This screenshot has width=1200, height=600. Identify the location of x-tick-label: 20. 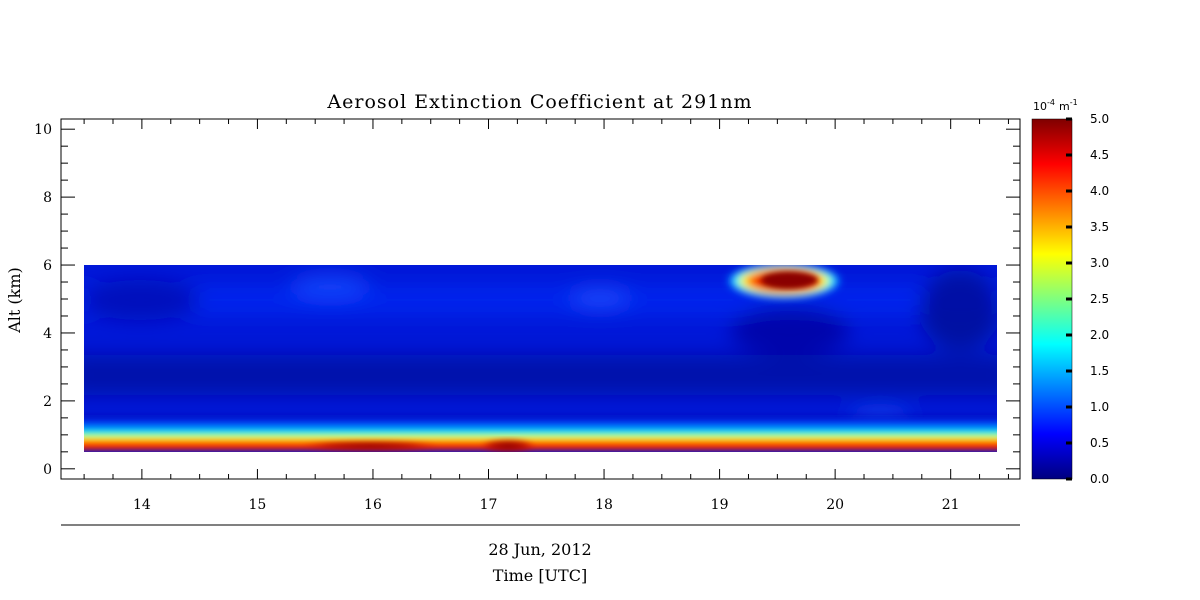
(835, 505).